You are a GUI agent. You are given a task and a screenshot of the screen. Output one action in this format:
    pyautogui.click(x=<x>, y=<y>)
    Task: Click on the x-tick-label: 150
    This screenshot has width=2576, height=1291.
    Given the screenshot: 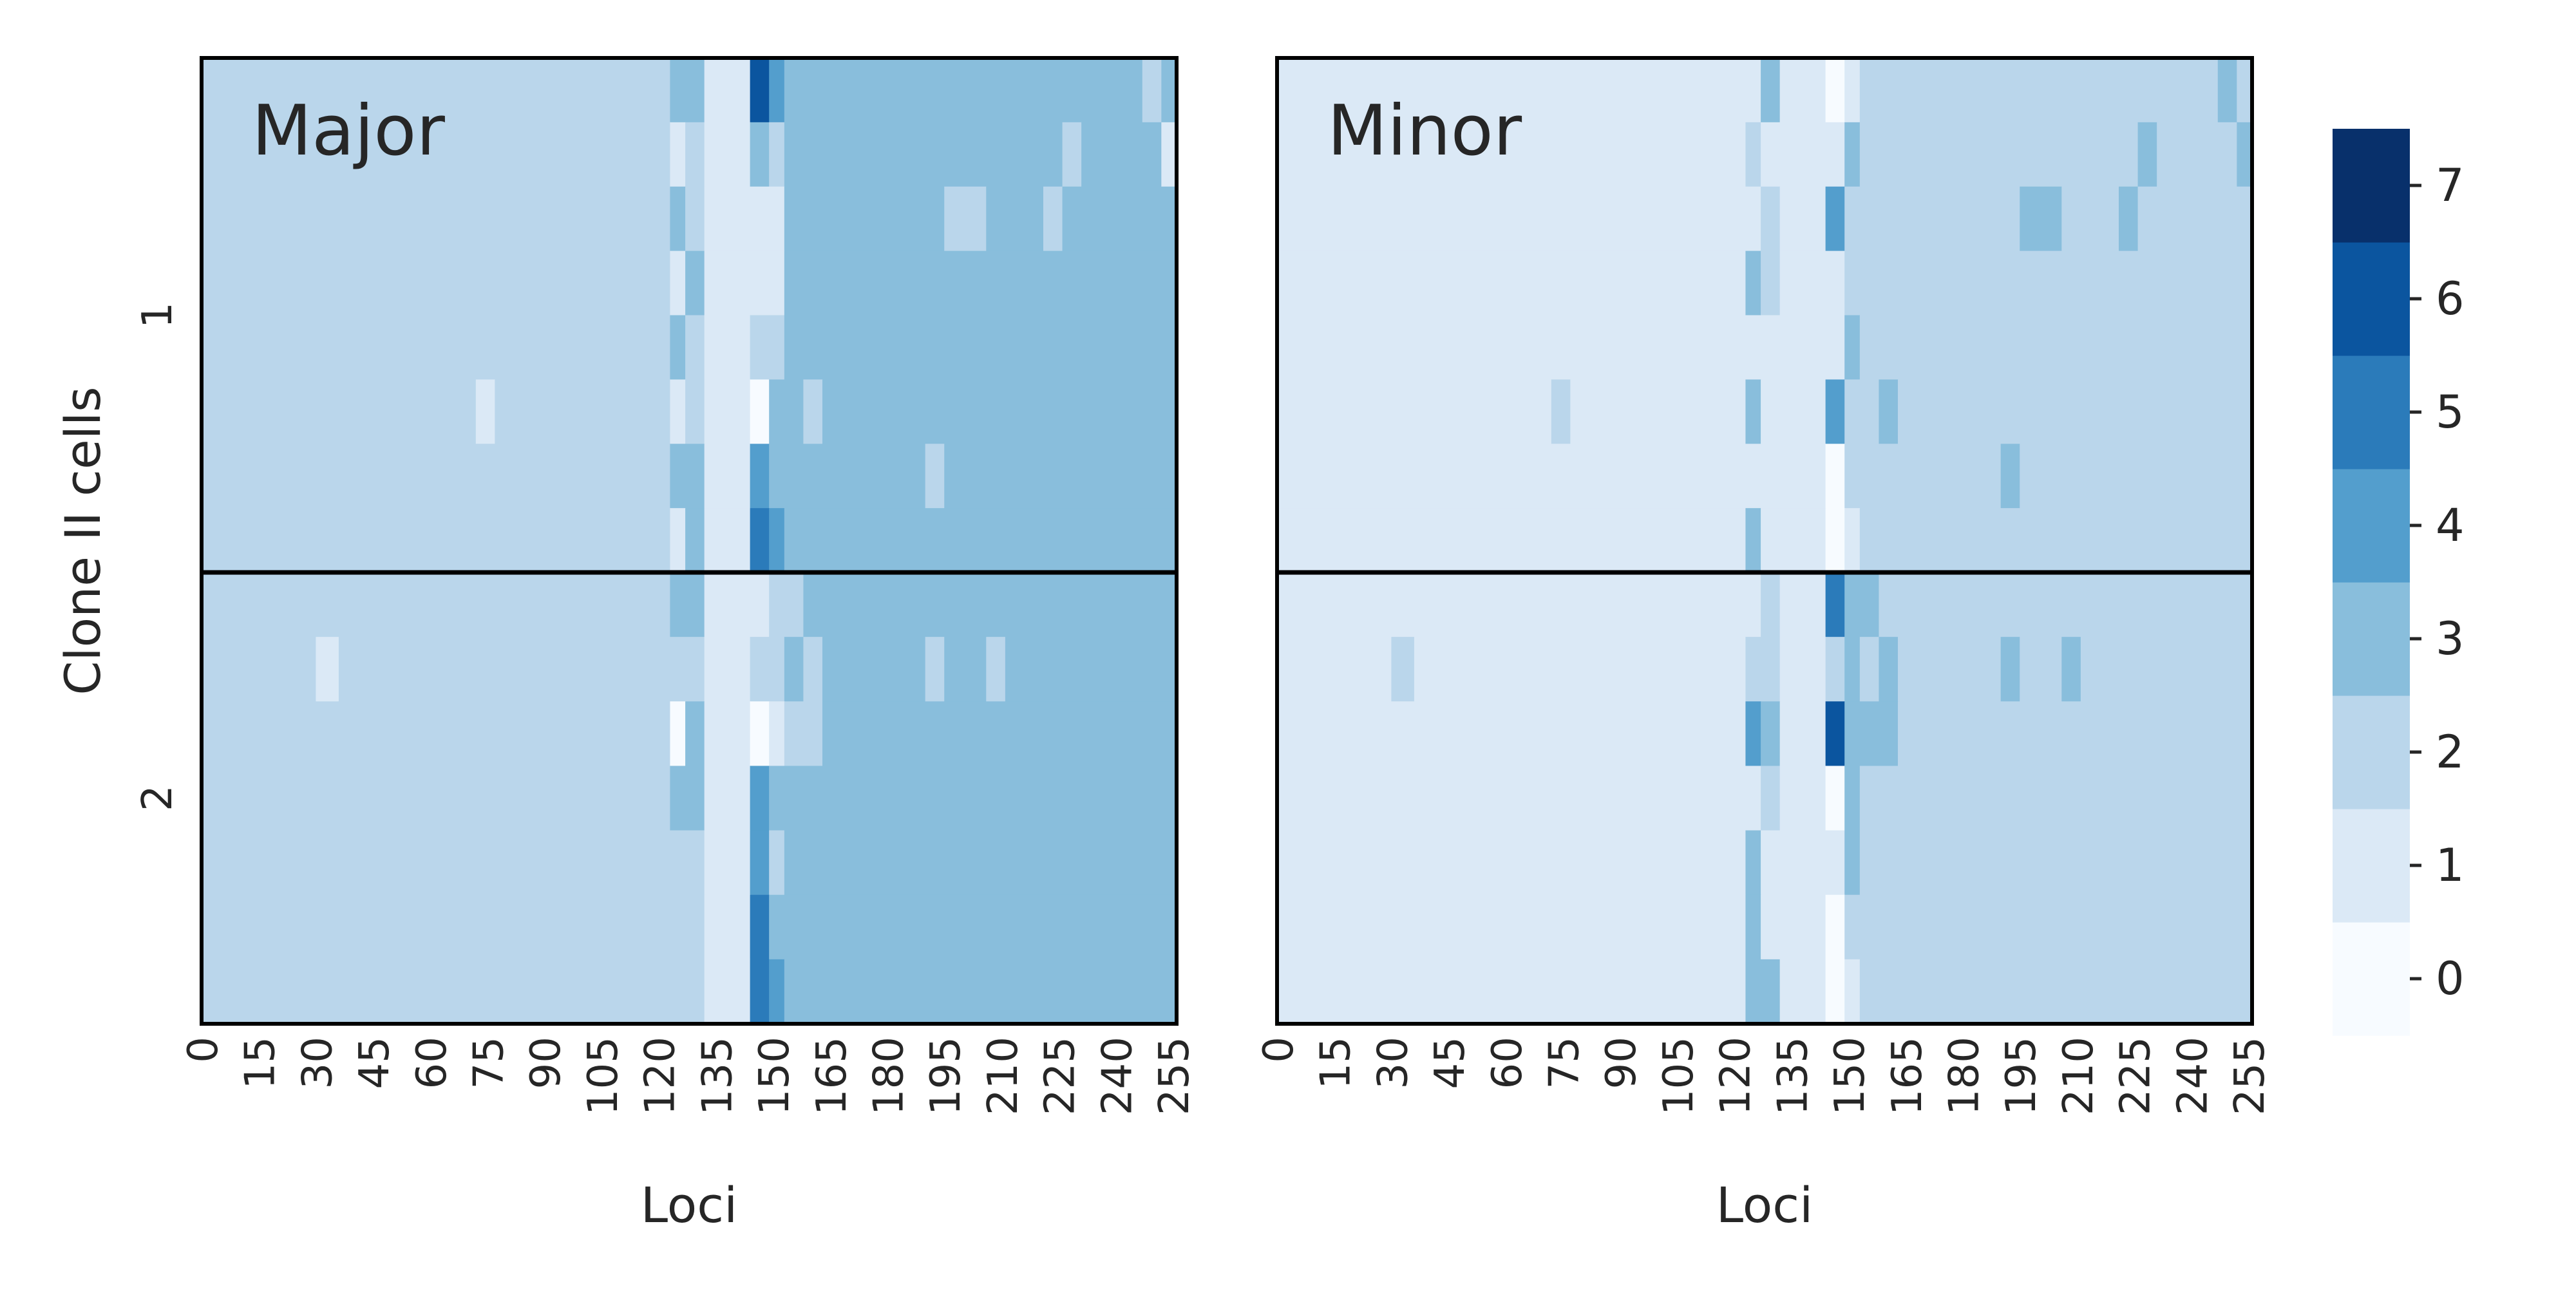 What is the action you would take?
    pyautogui.click(x=775, y=1076)
    